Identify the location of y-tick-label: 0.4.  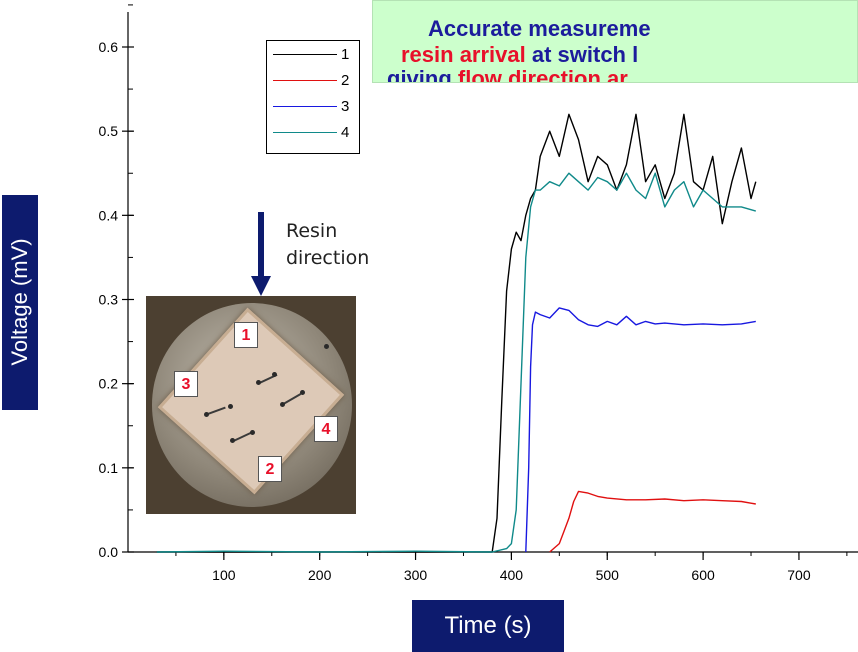
(109, 215).